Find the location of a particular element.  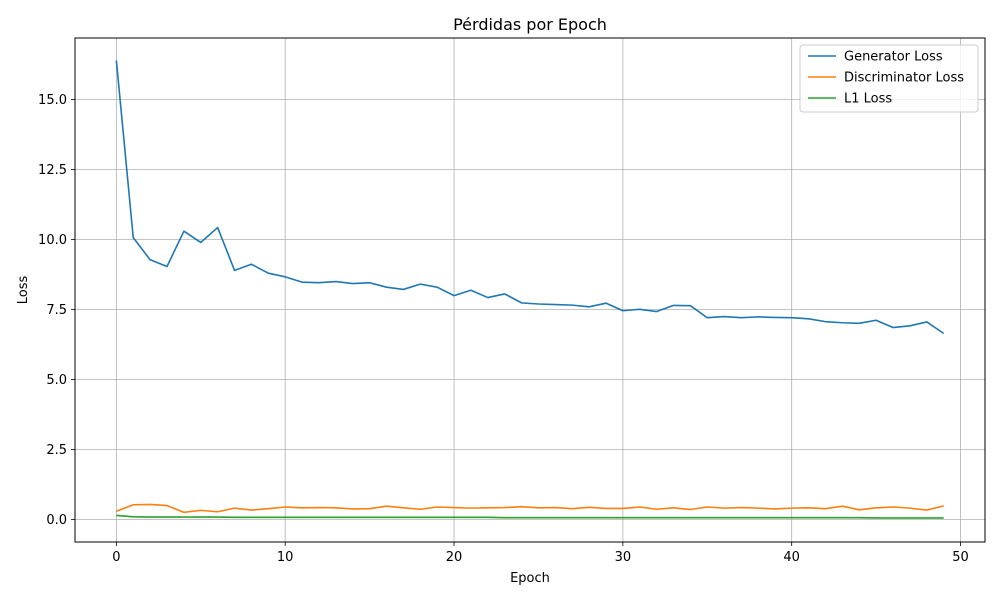

y-tick-label: 0.0 is located at coordinates (56, 520).